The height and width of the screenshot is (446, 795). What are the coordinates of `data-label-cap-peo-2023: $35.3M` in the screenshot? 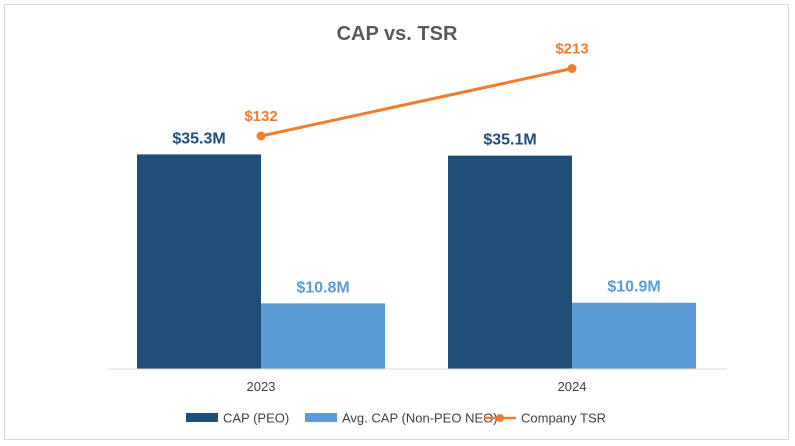 It's located at (198, 138).